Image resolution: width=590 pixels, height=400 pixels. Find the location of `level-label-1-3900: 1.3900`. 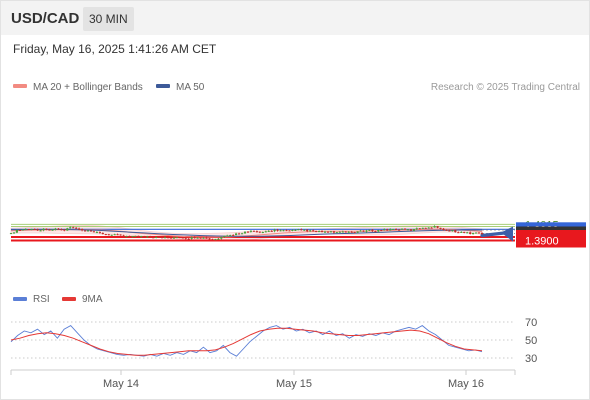

level-label-1-3900: 1.3900 is located at coordinates (542, 242).